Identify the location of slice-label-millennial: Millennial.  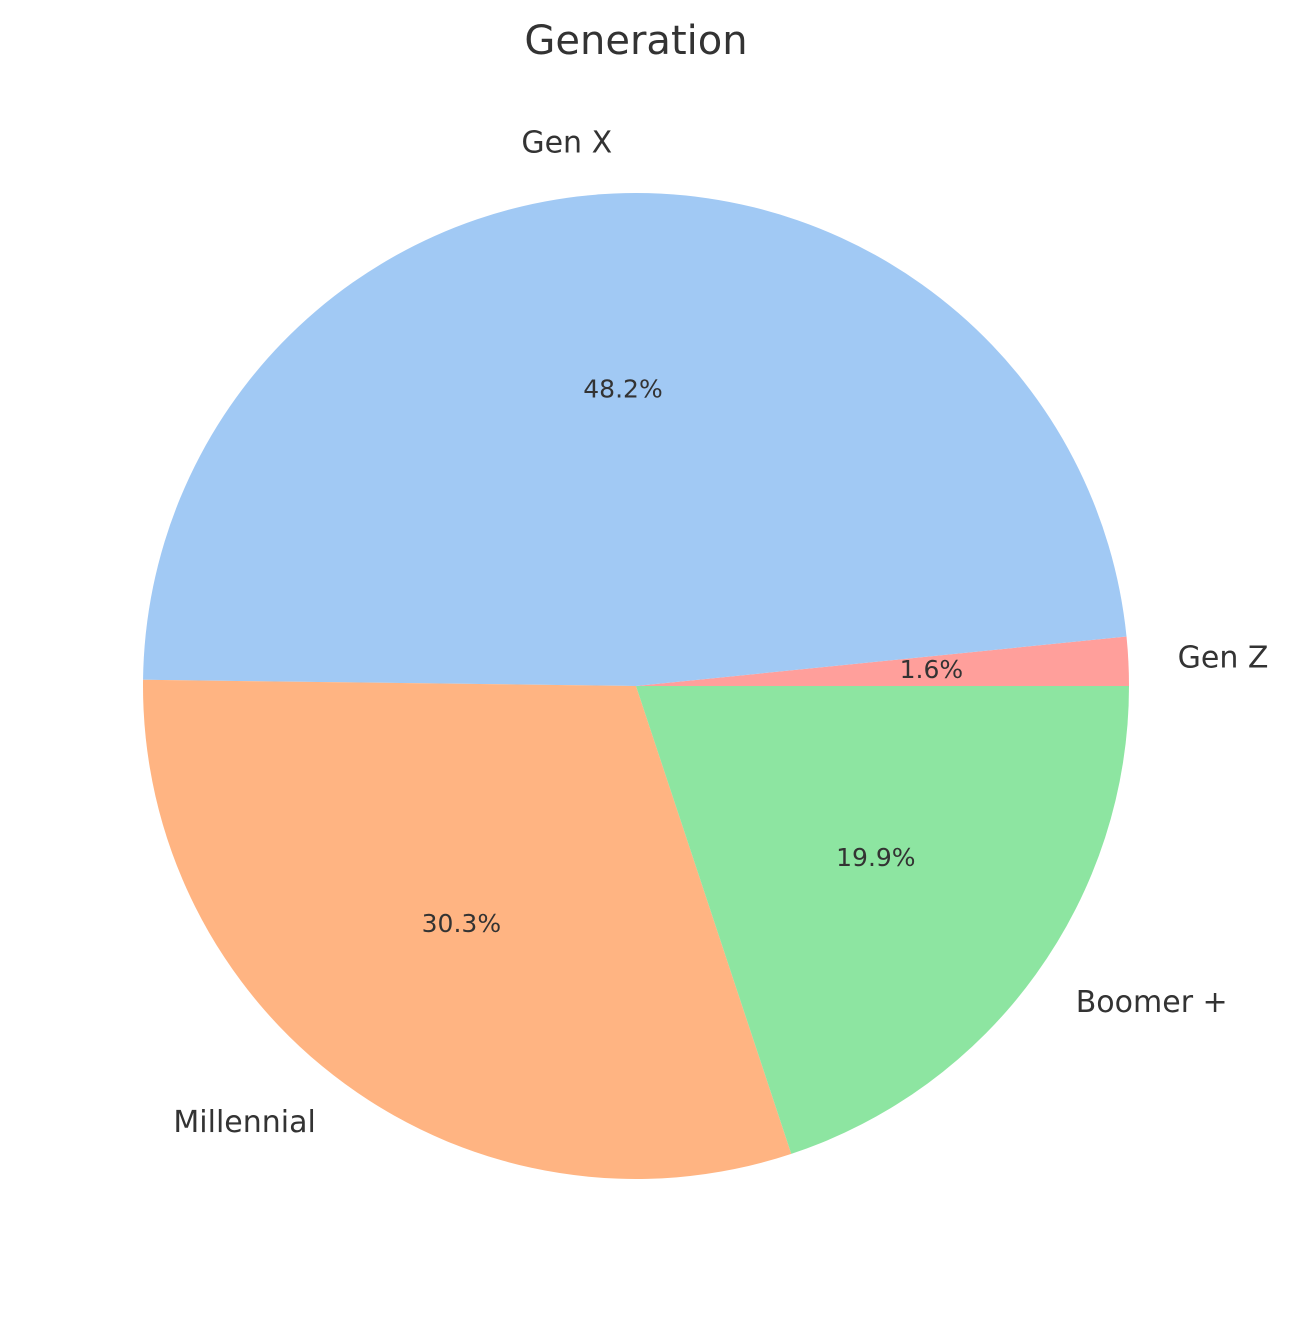
(244, 1122).